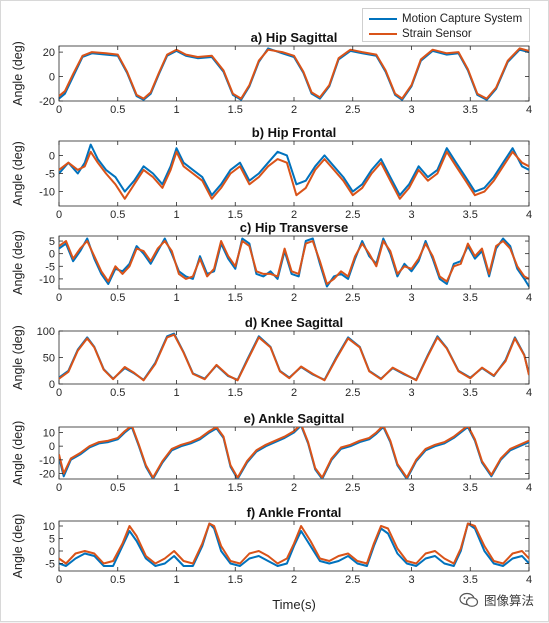 The image size is (549, 623). Describe the element at coordinates (49, 53) in the screenshot. I see `y-tick-label: 20` at that location.